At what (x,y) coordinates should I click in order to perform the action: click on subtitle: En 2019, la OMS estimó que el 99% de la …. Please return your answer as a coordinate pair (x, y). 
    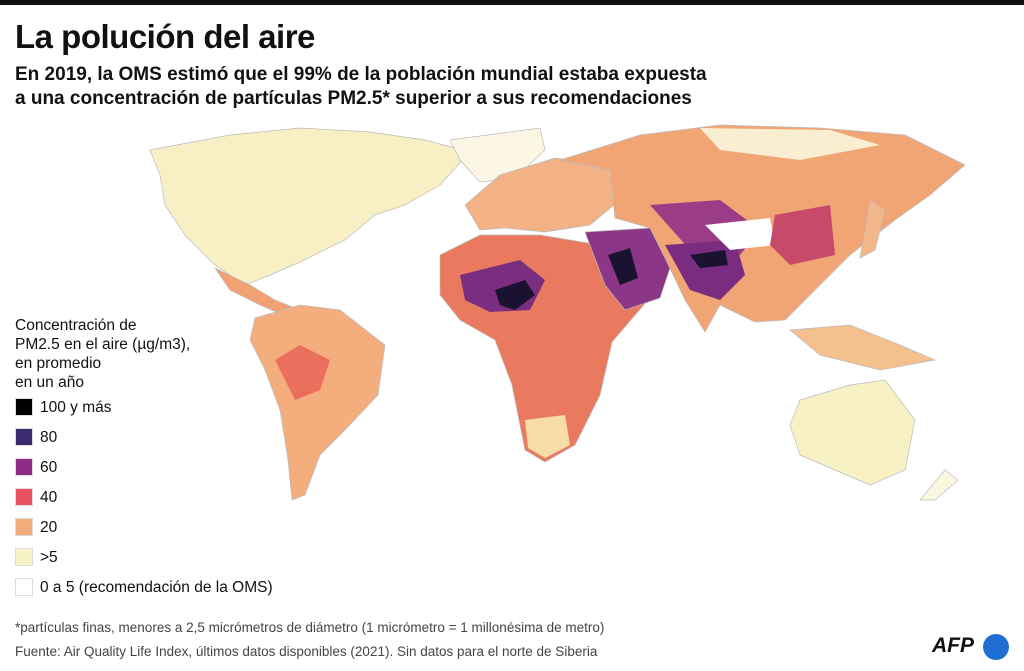
    Looking at the image, I should click on (361, 74).